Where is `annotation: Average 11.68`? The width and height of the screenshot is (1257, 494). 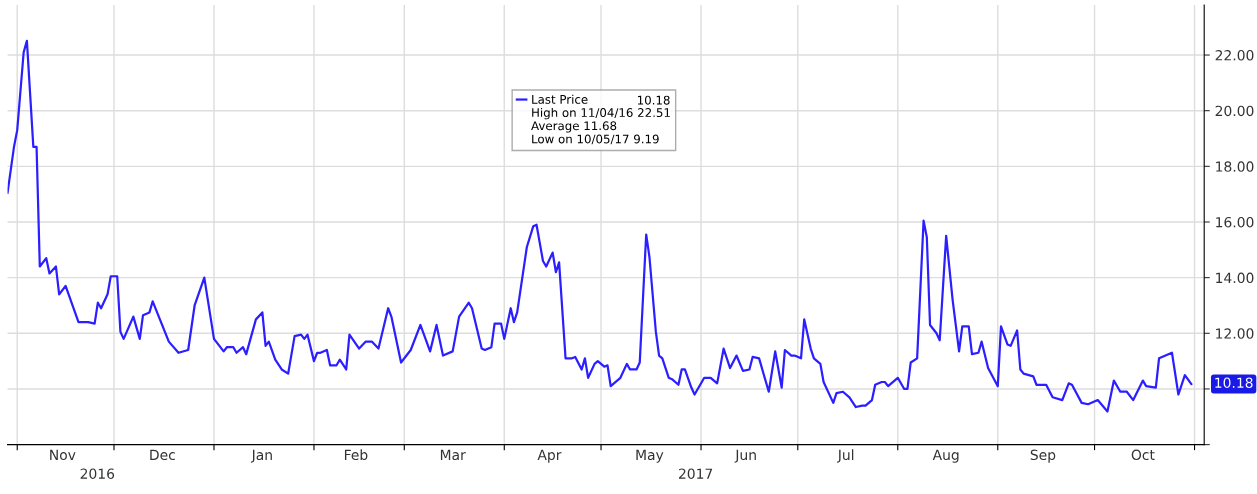
annotation: Average 11.68 is located at coordinates (574, 127).